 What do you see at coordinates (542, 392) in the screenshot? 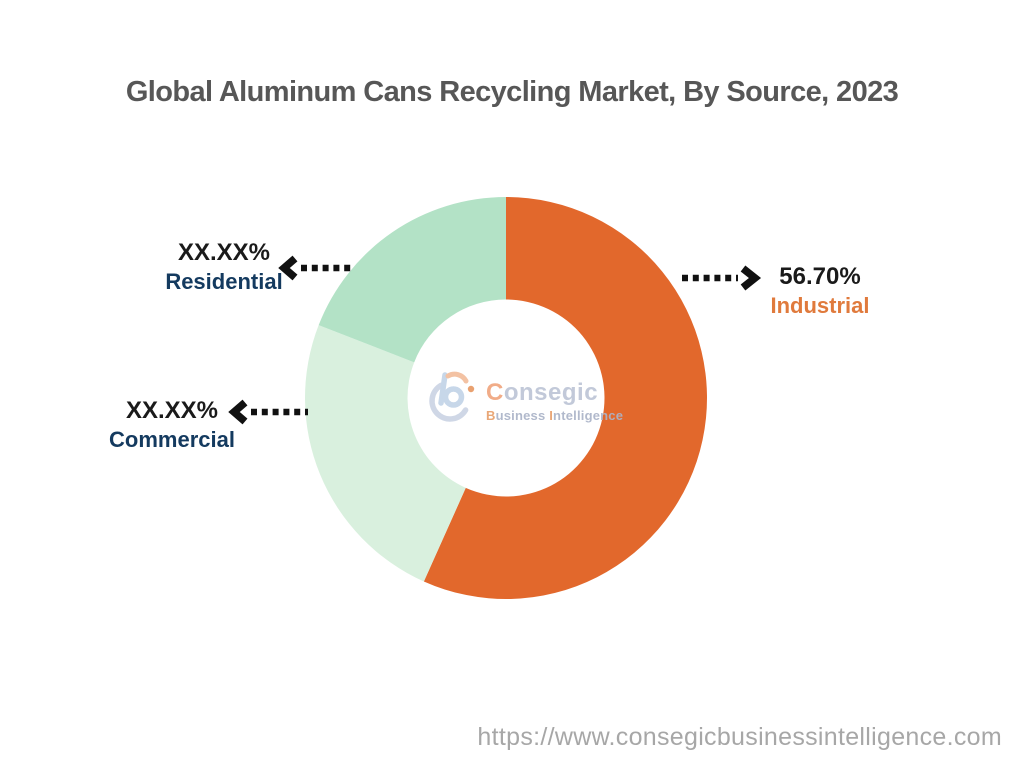
I see `logo-brand-name: Consegic` at bounding box center [542, 392].